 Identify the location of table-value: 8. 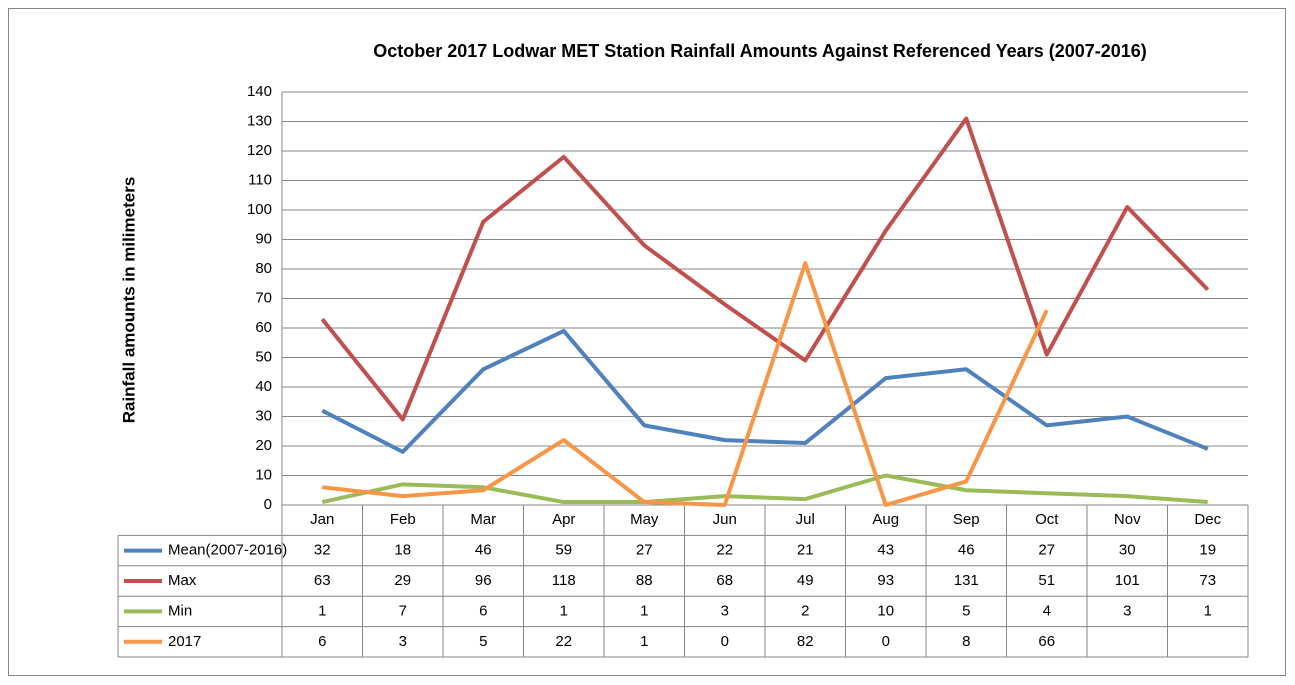
(966, 641).